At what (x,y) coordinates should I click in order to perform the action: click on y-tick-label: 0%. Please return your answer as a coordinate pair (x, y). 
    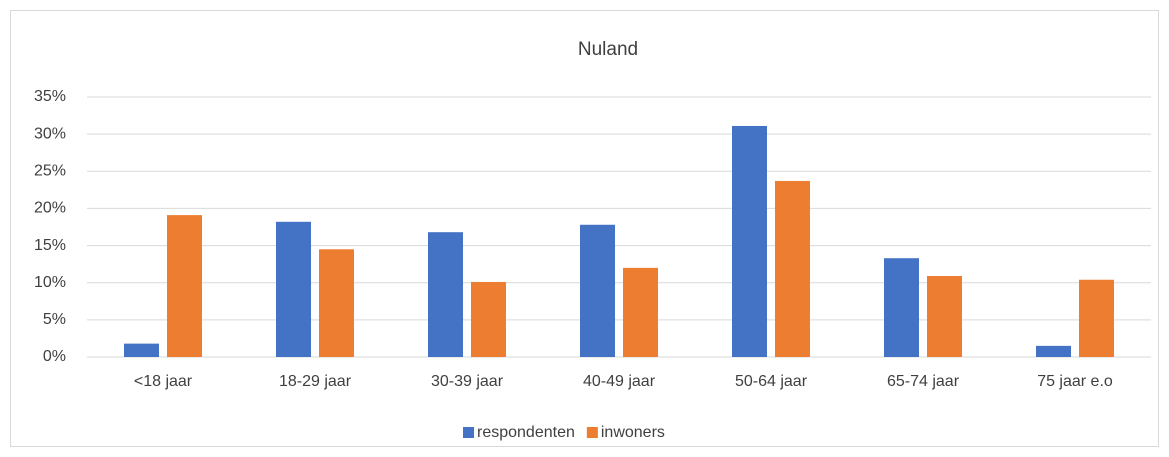
    Looking at the image, I should click on (54, 356).